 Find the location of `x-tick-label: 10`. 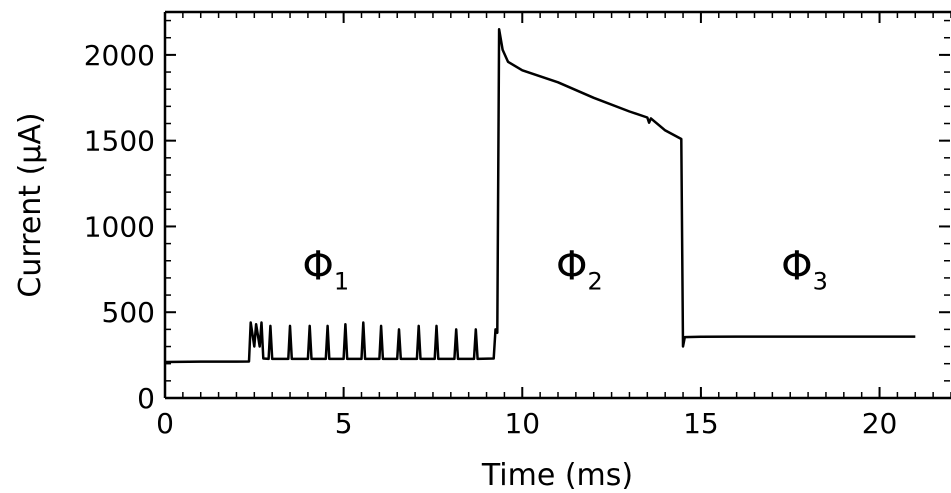

x-tick-label: 10 is located at coordinates (522, 423).